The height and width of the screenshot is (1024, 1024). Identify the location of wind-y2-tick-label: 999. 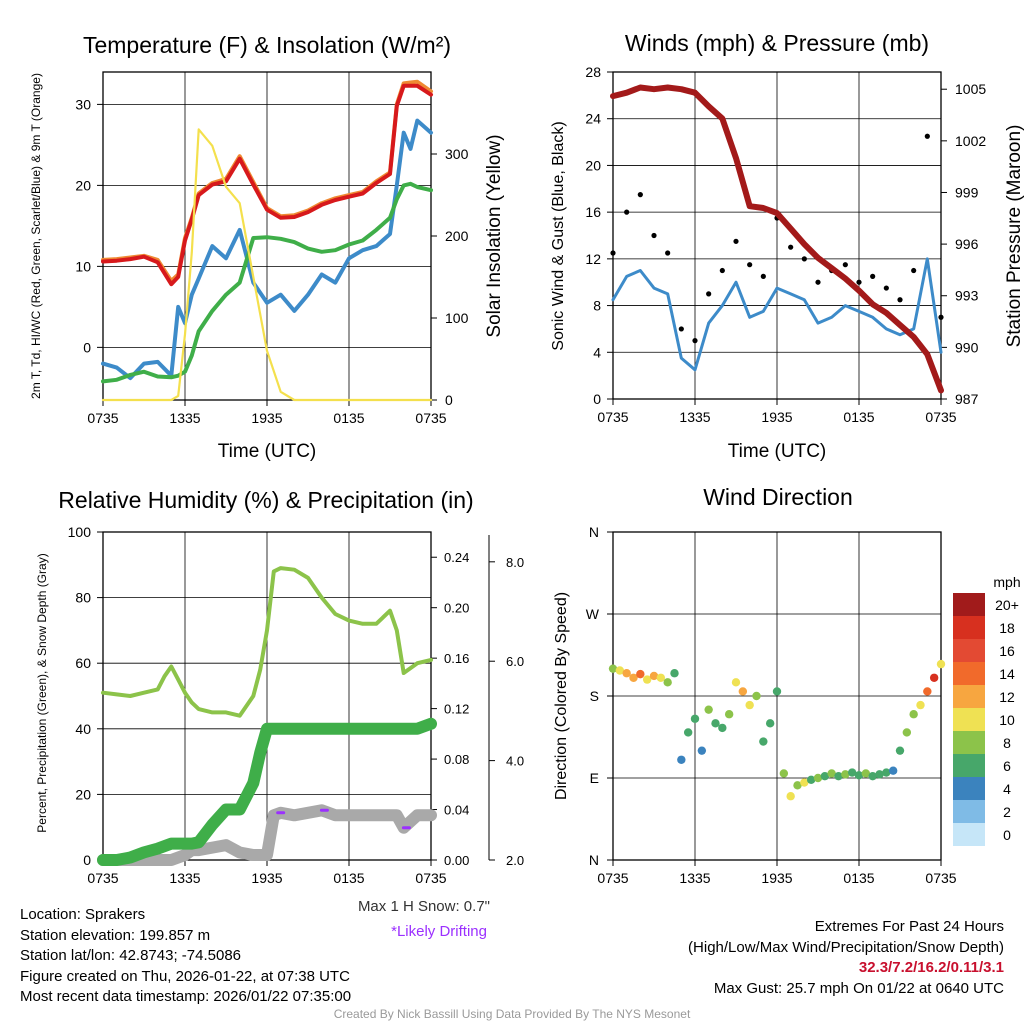
(967, 192).